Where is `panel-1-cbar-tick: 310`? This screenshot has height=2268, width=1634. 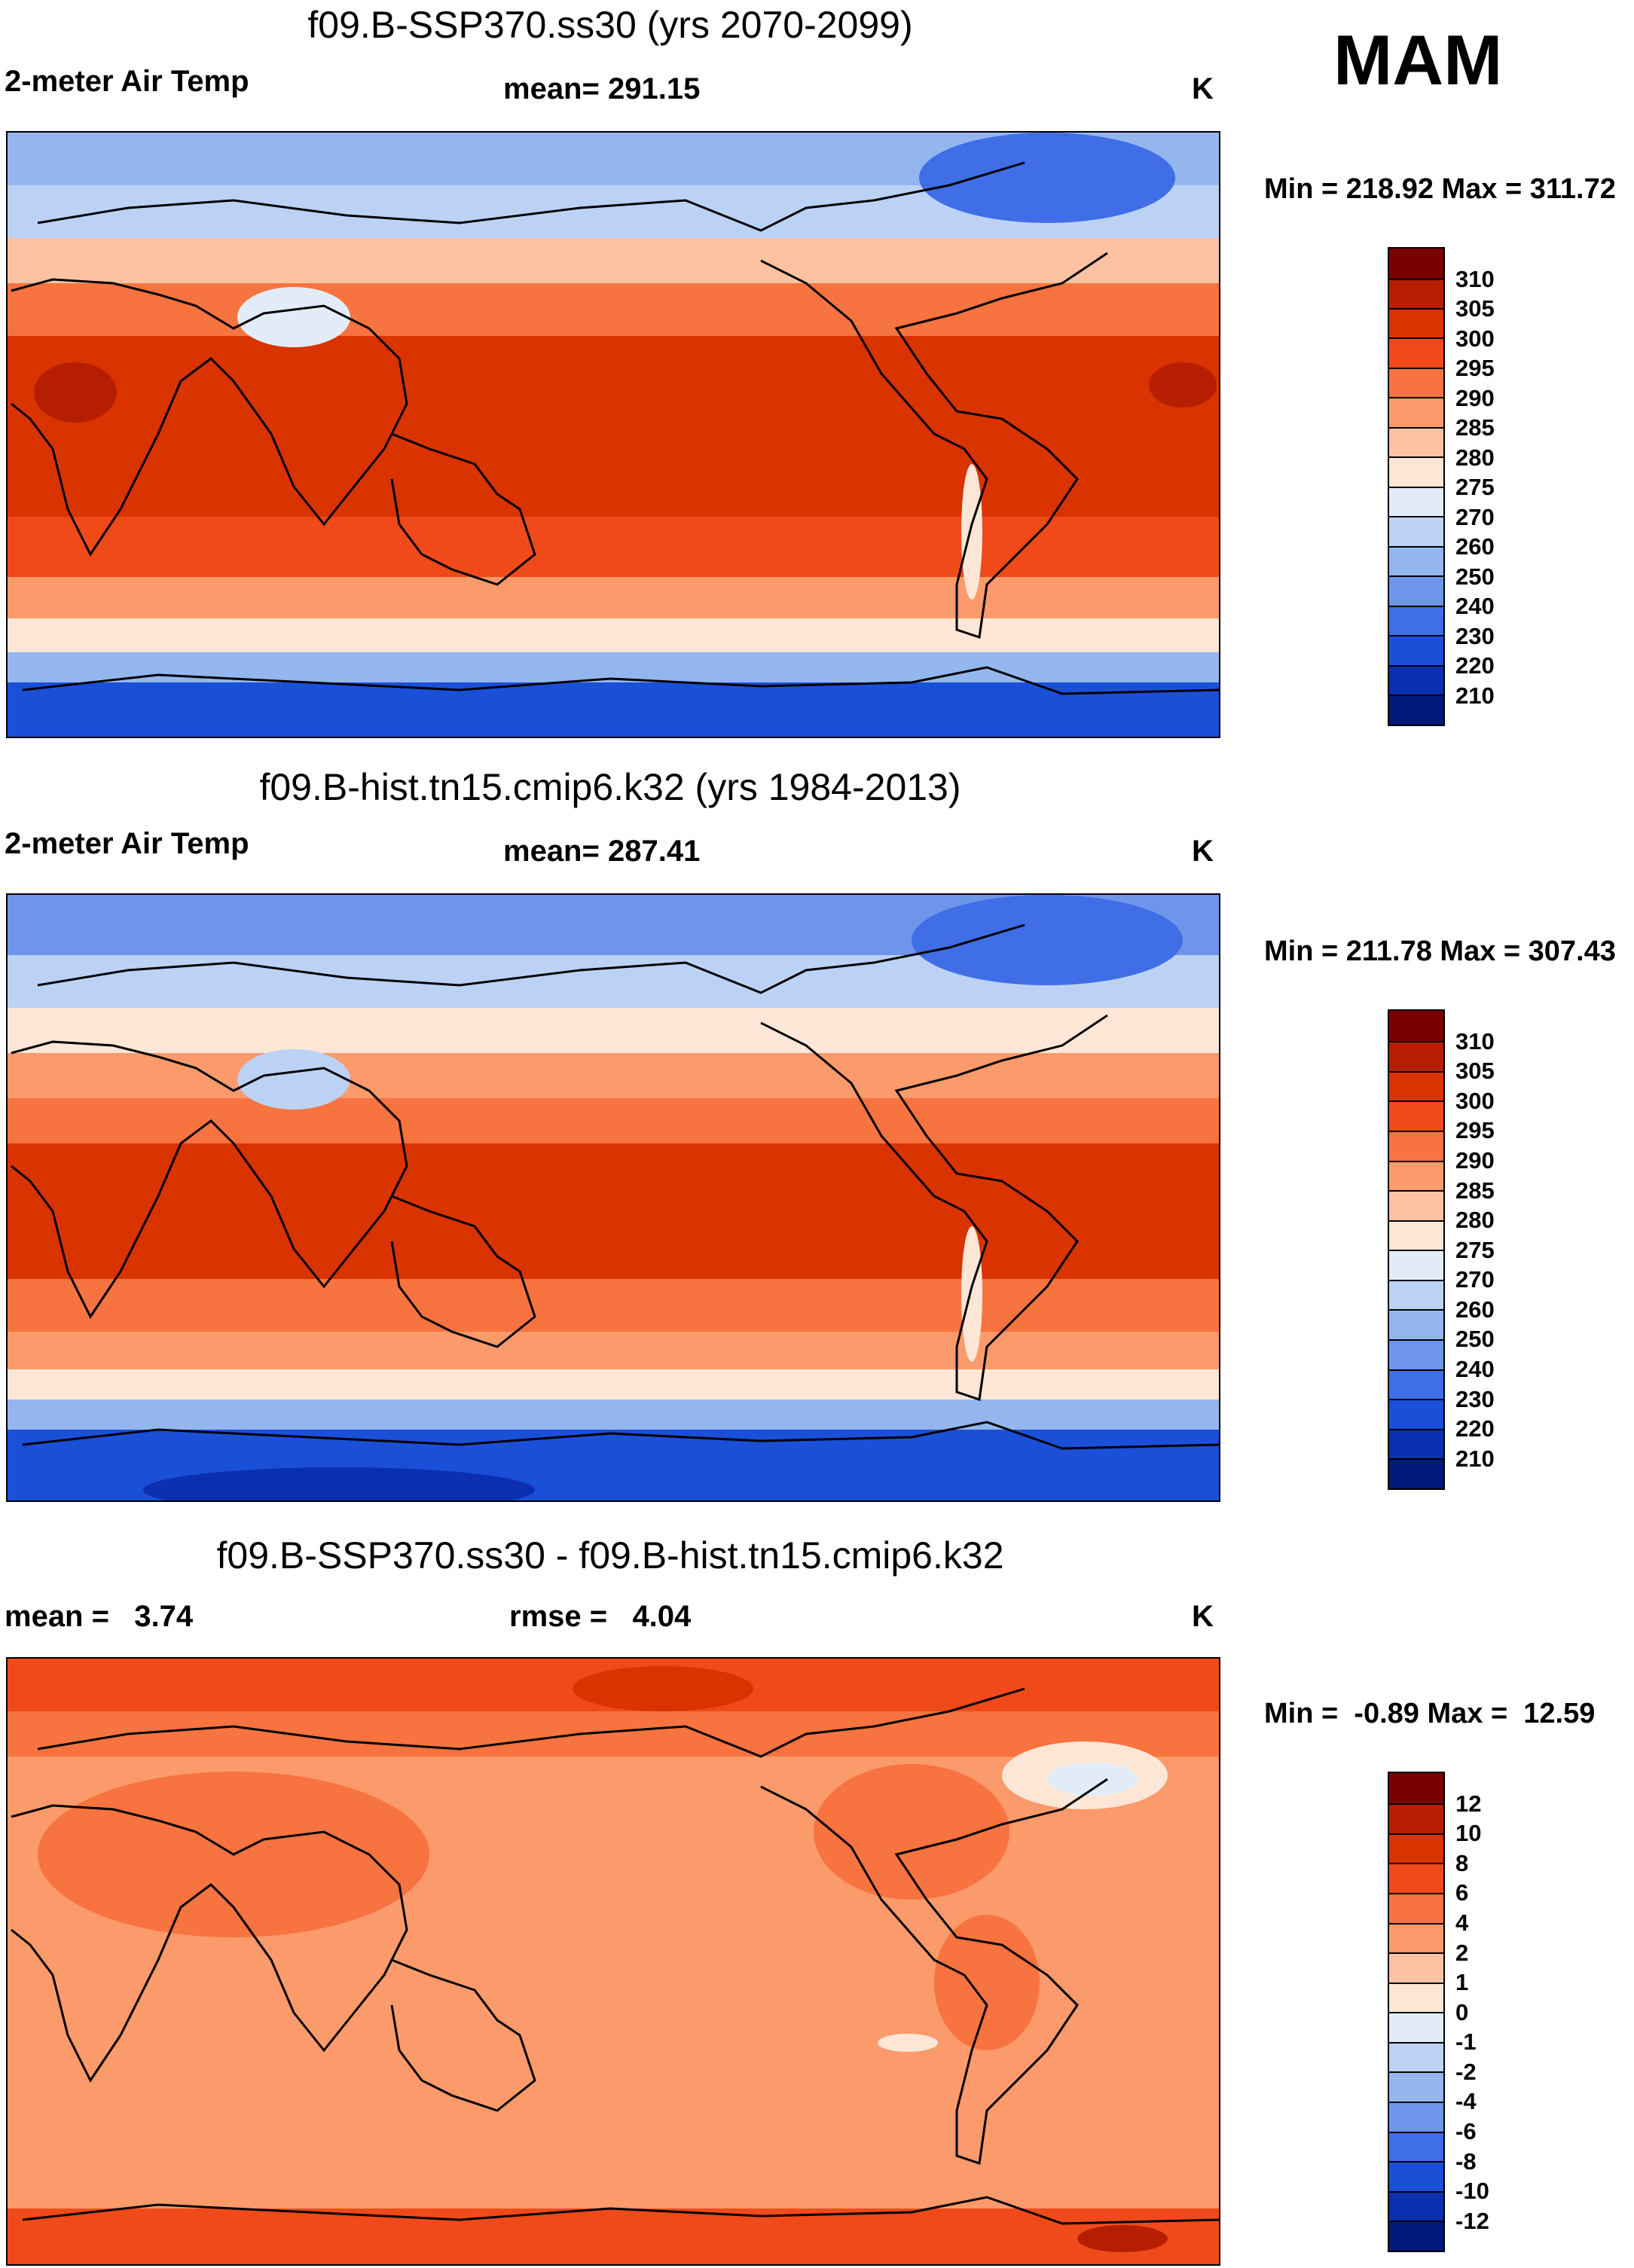
panel-1-cbar-tick: 310 is located at coordinates (1475, 279).